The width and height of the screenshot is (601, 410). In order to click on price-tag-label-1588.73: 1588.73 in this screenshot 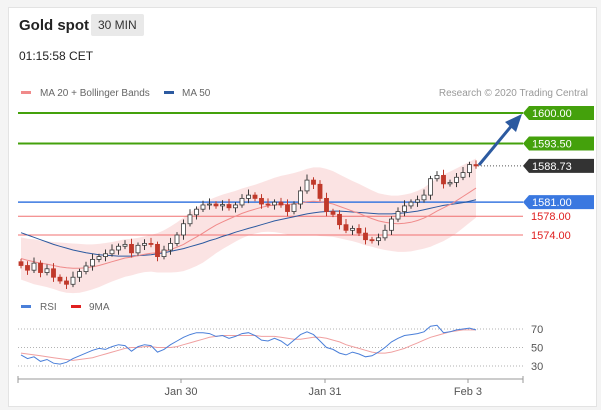, I will do `click(552, 167)`.